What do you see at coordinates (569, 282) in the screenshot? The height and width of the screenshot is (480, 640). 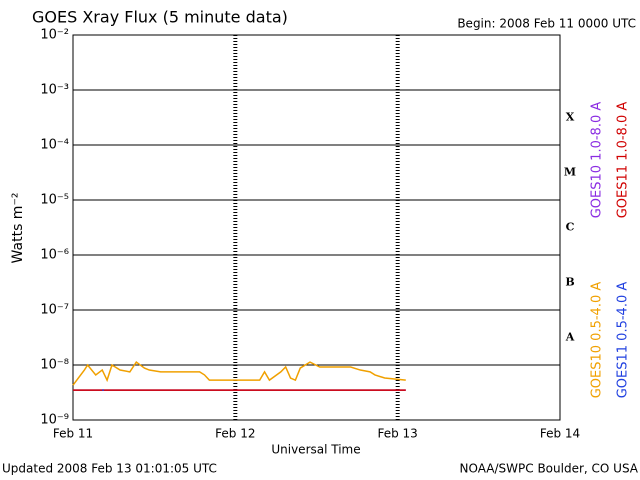 I see `flare-class-label: B` at bounding box center [569, 282].